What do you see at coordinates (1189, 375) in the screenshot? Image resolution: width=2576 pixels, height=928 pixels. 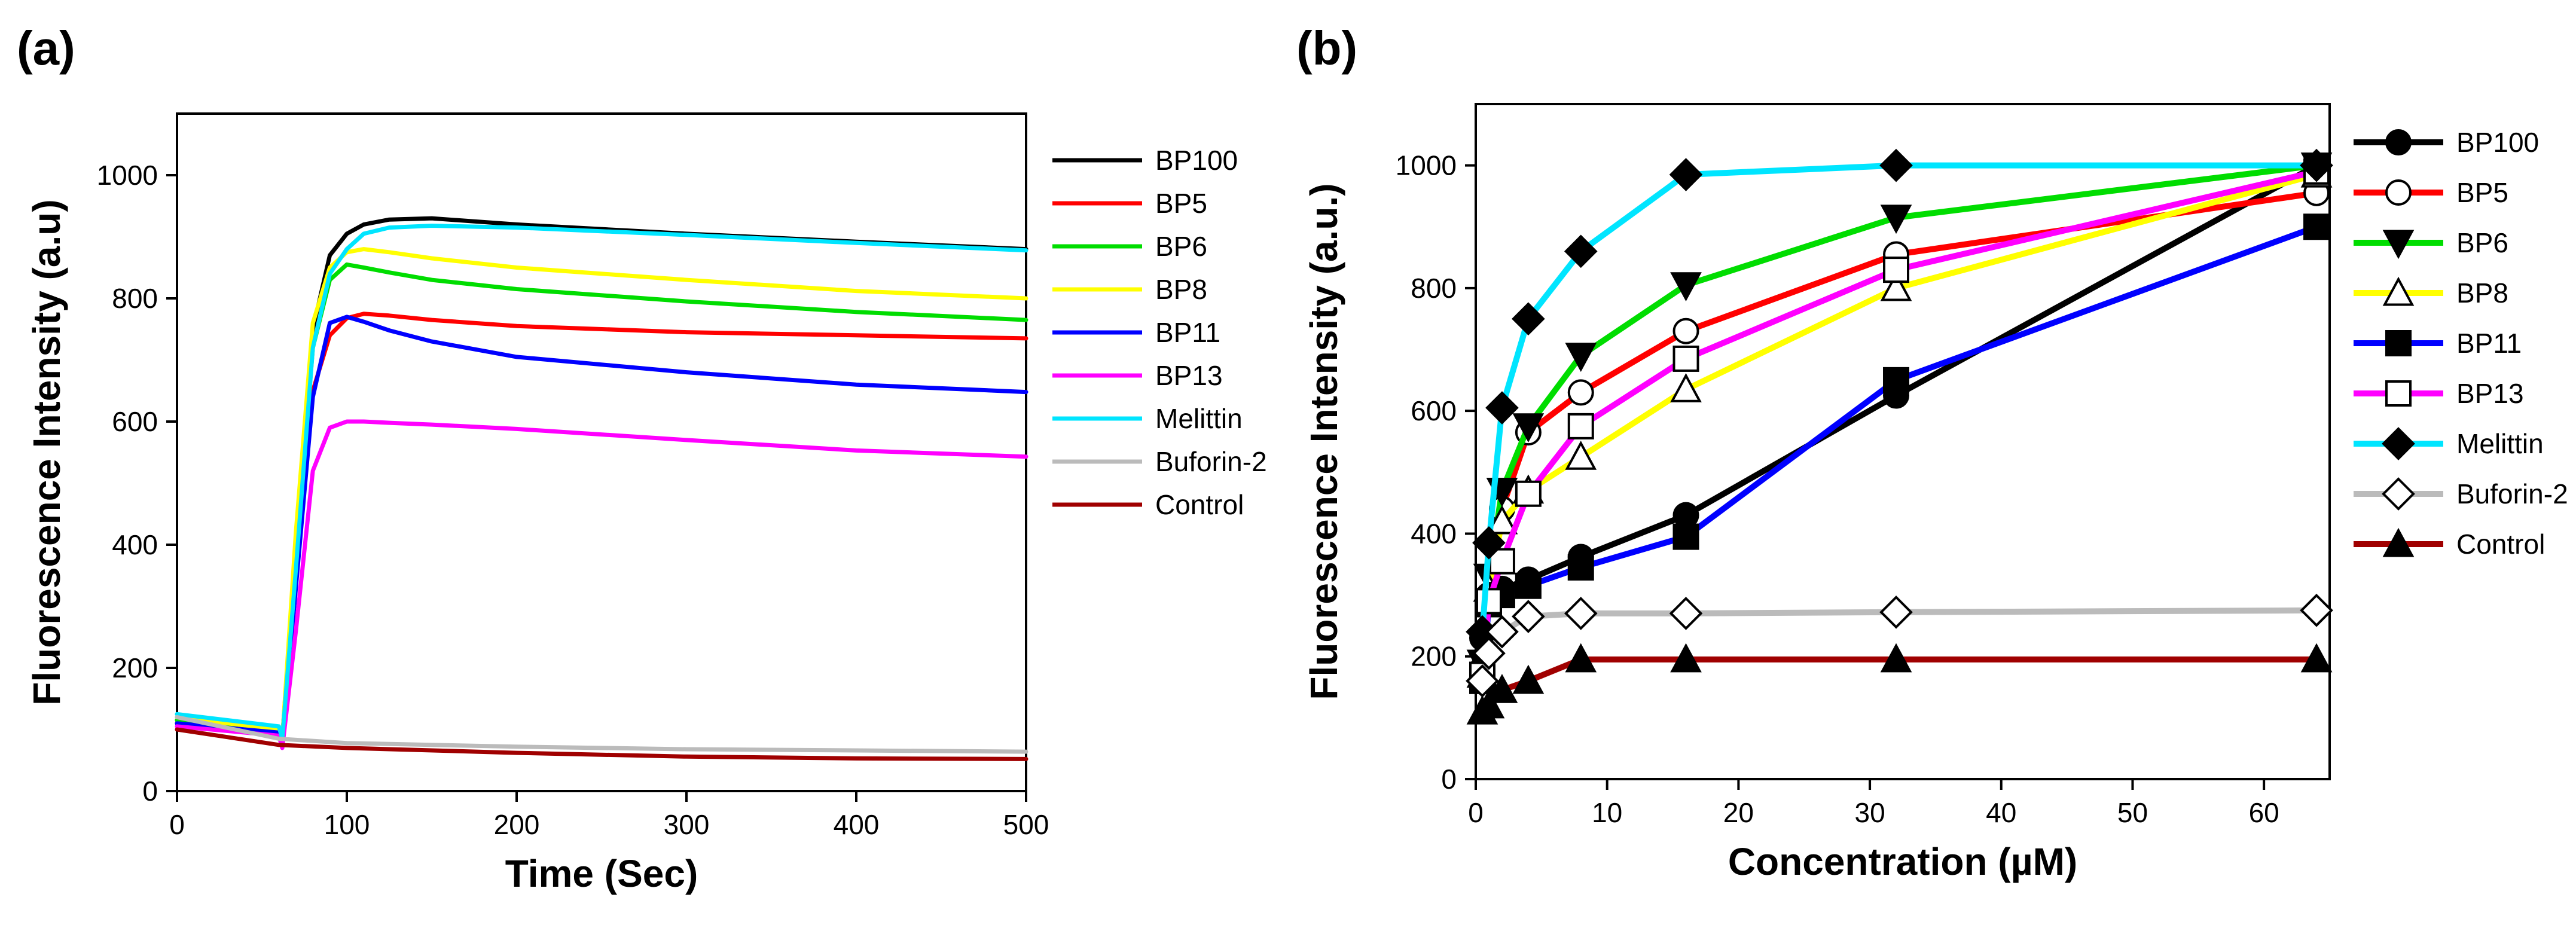 I see `legend-label: BP13` at bounding box center [1189, 375].